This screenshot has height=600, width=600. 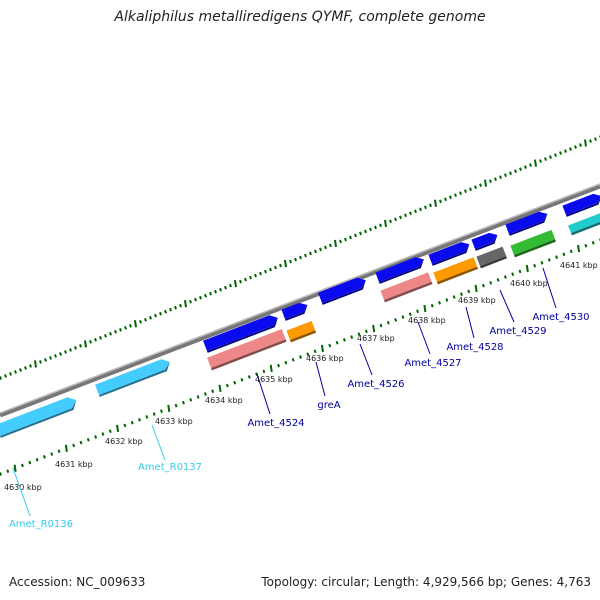 I want to click on kbp-label: 4635 kbp, so click(x=274, y=379).